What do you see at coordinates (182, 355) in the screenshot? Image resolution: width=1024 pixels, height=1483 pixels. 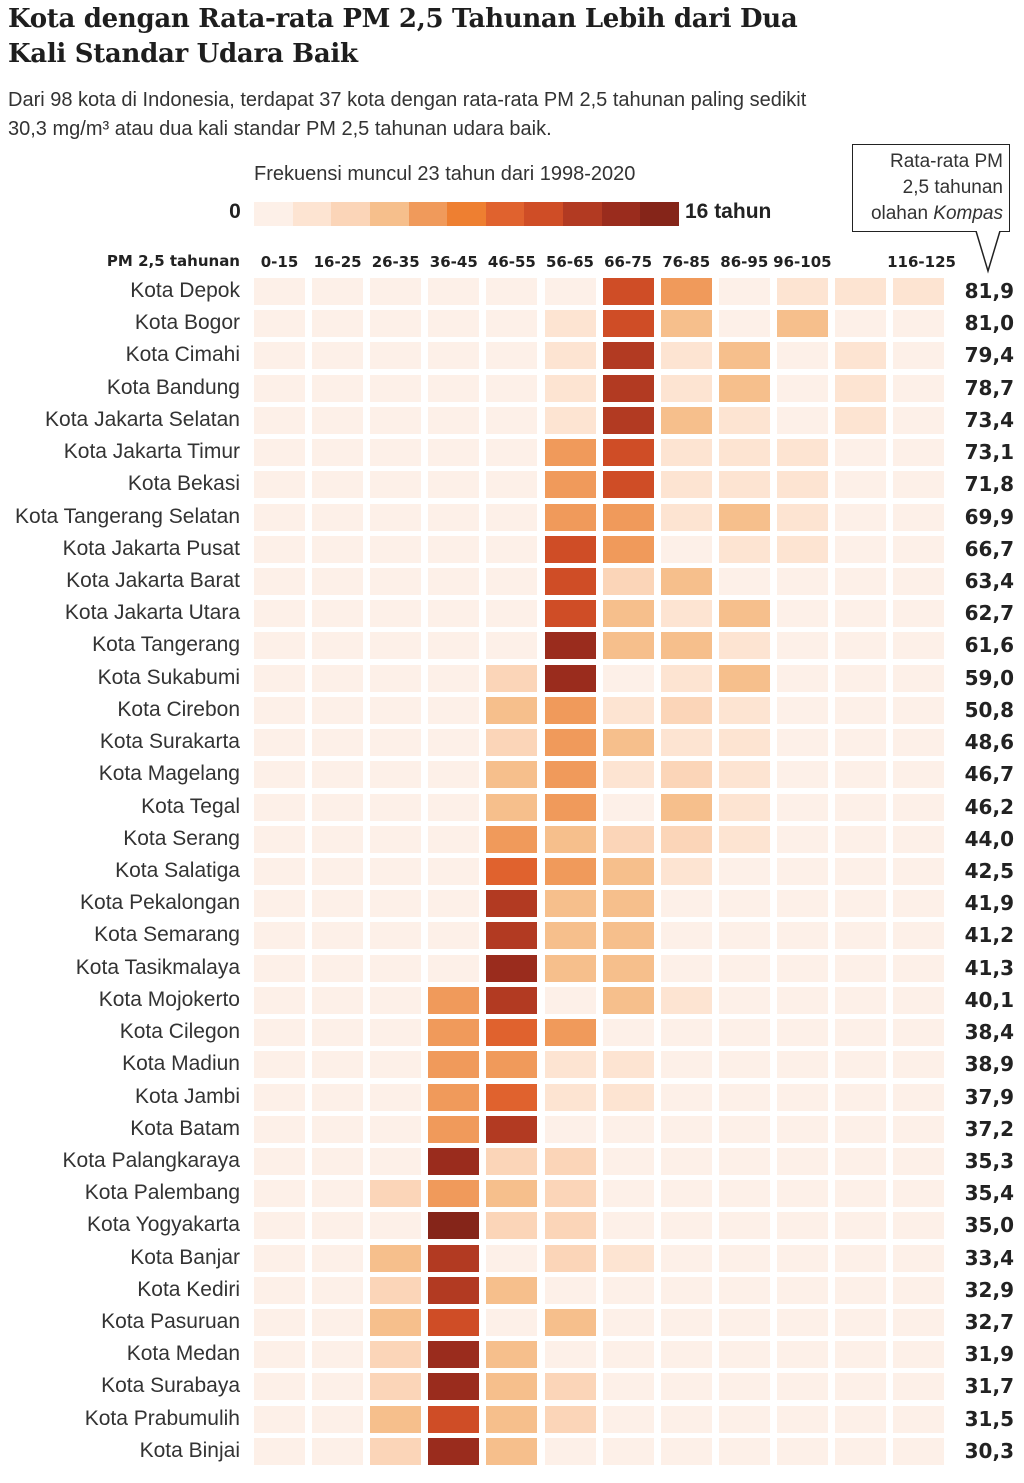 I see `city-label: Kota Cimahi` at bounding box center [182, 355].